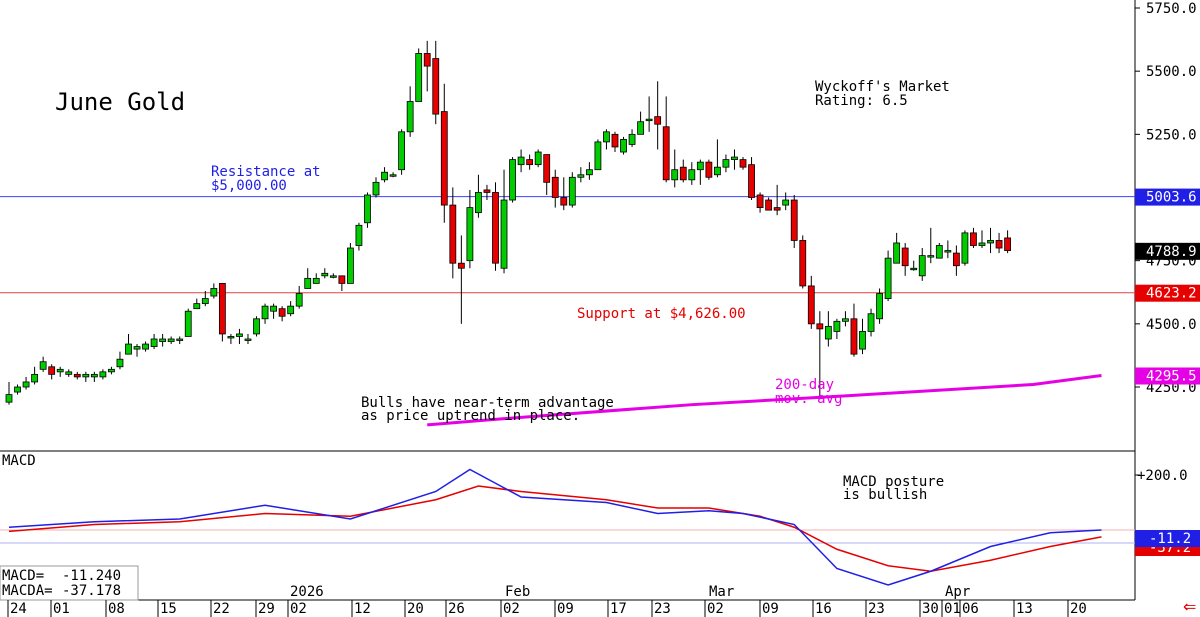 This screenshot has width=1200, height=617. I want to click on macd-tick-label: +200.0, so click(1162, 476).